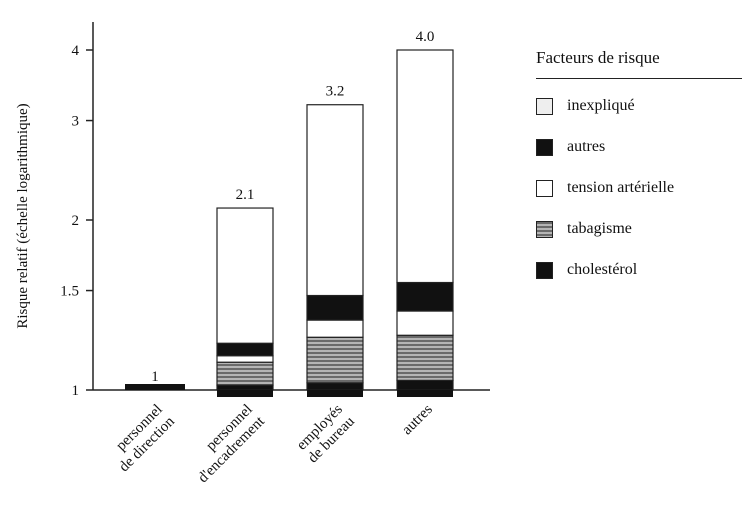 The image size is (754, 508). I want to click on y-tick-label: 3, so click(76, 122).